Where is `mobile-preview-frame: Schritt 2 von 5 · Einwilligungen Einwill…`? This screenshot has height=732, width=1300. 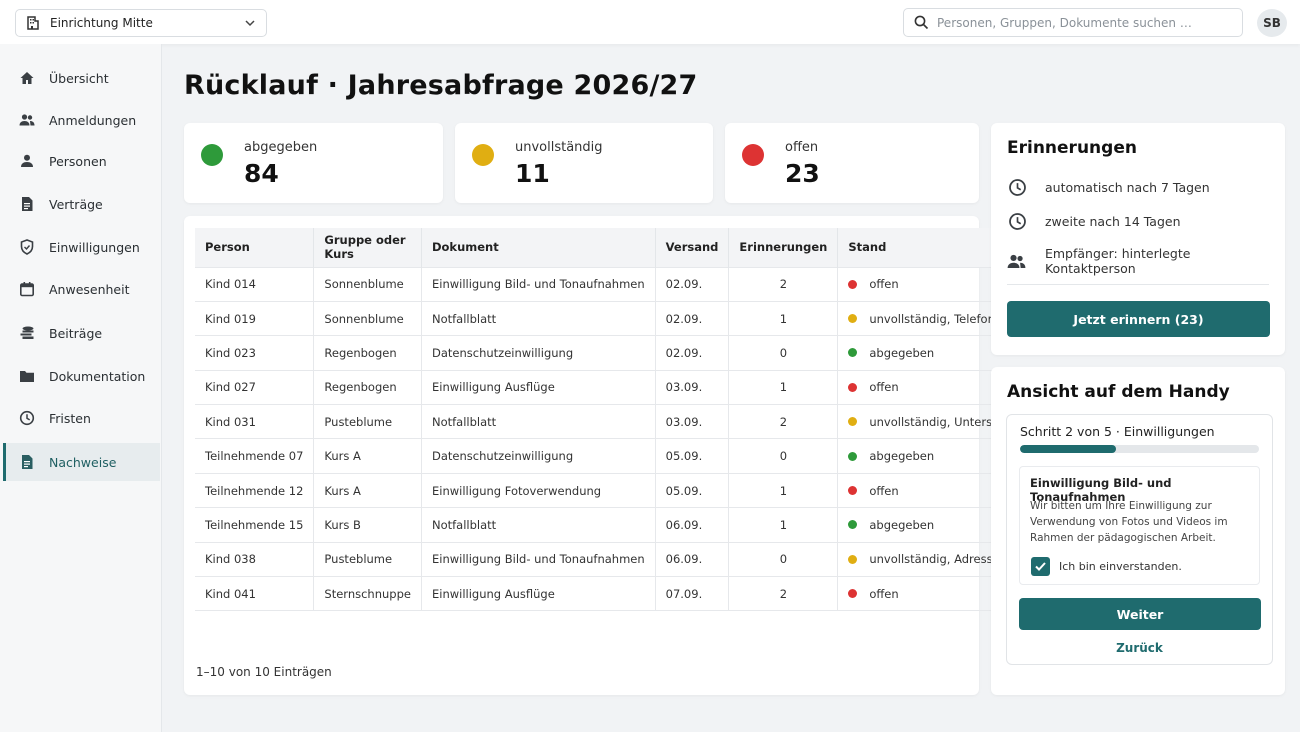 mobile-preview-frame: Schritt 2 von 5 · Einwilligungen Einwill… is located at coordinates (1139, 539).